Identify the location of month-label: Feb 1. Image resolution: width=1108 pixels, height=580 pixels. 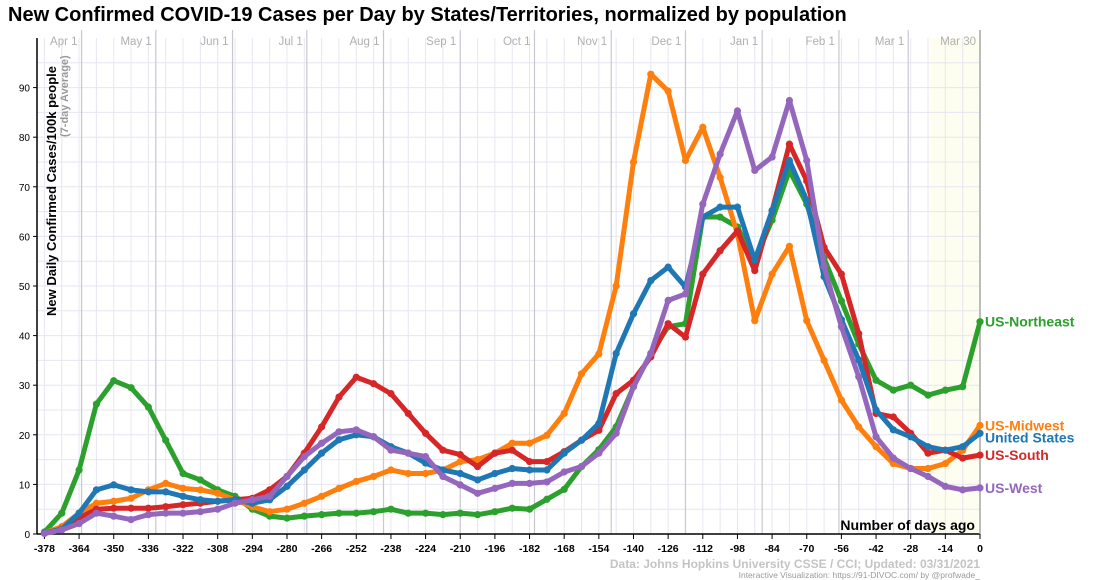
(819, 42).